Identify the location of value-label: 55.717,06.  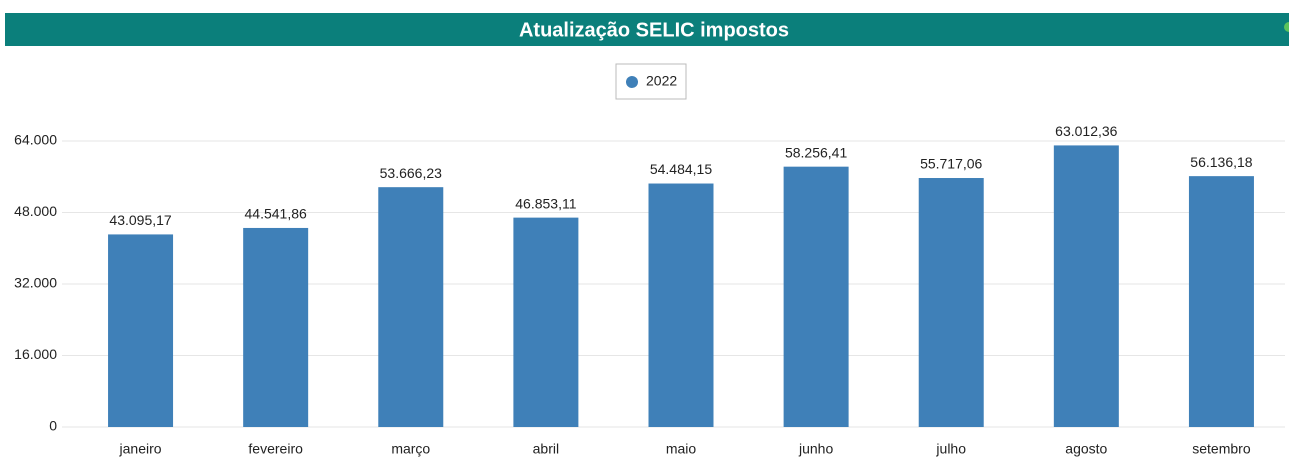
(951, 164).